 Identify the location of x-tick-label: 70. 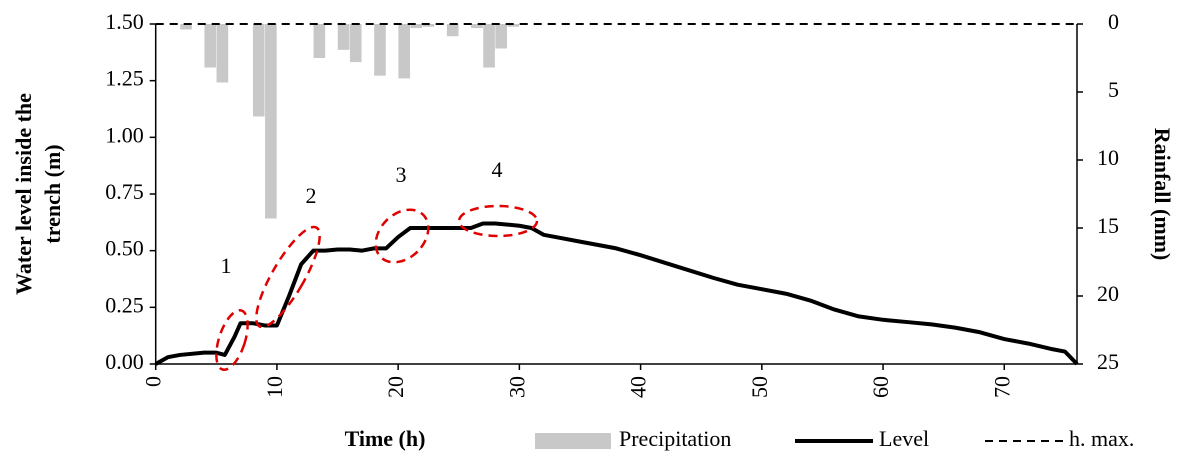
(1001, 387).